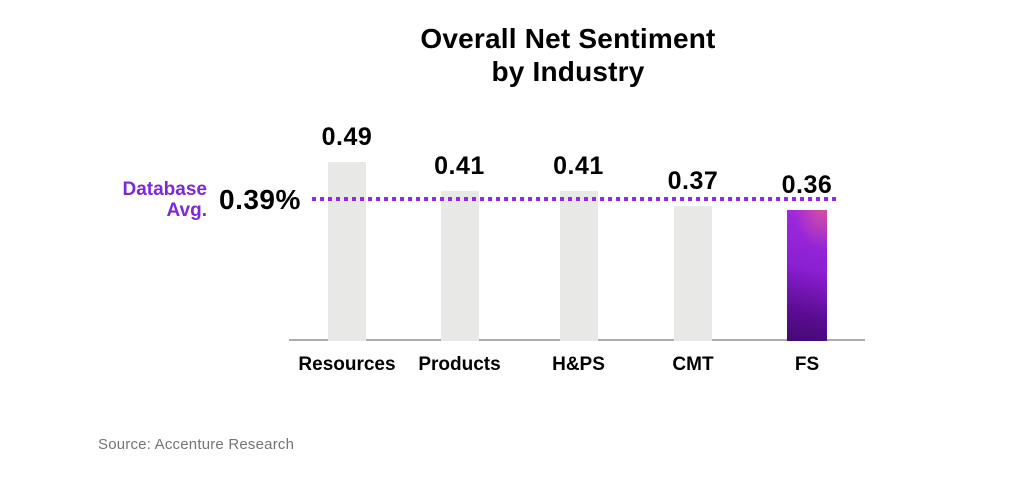 Image resolution: width=1024 pixels, height=481 pixels. Describe the element at coordinates (578, 166) in the screenshot. I see `bar-value-label-hps: 0.41` at that location.